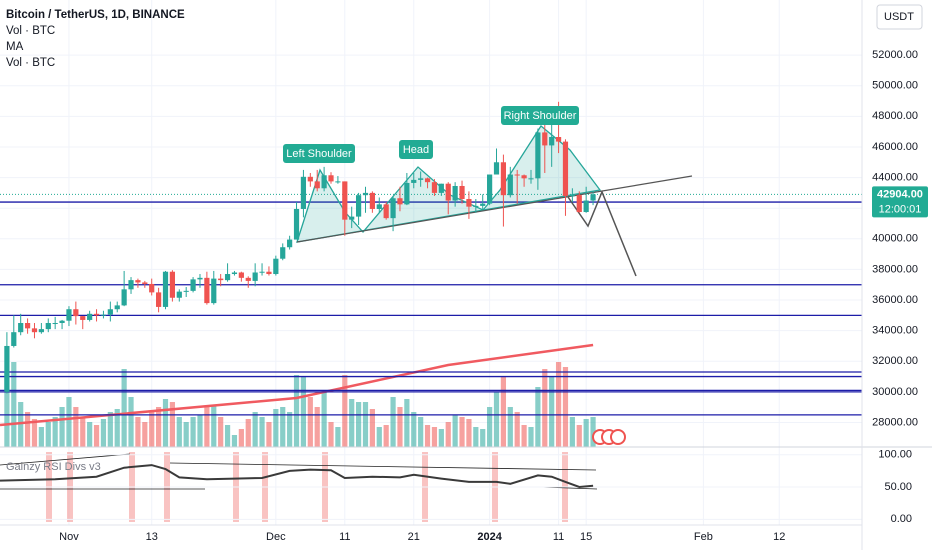 Image resolution: width=932 pixels, height=550 pixels. What do you see at coordinates (152, 537) in the screenshot?
I see `x-tick-label: 13` at bounding box center [152, 537].